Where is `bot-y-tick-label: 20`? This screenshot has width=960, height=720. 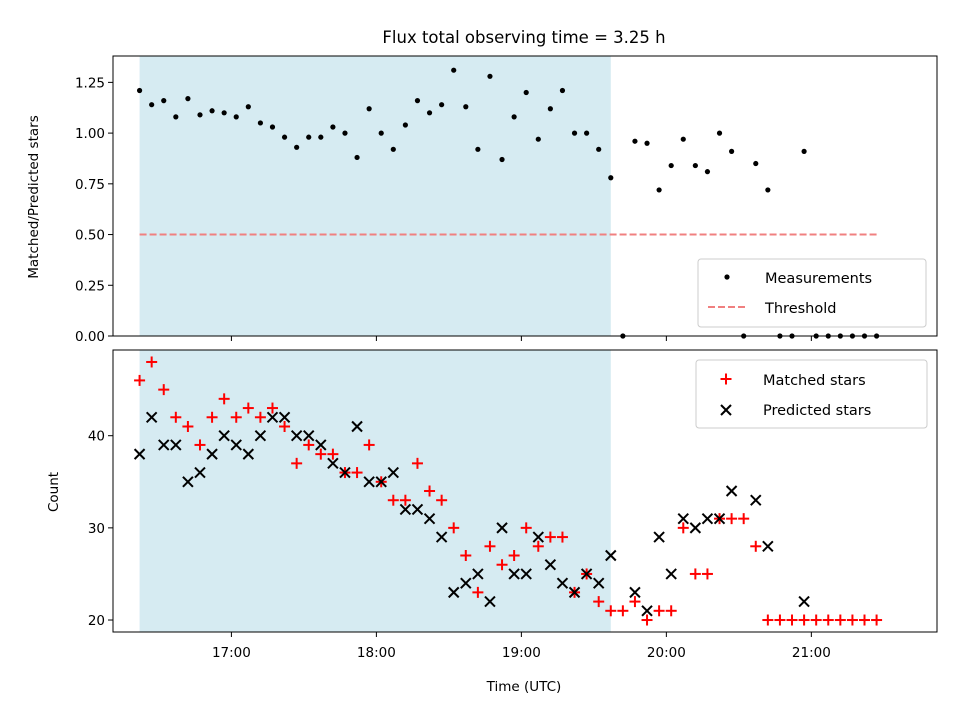
bot-y-tick-label: 20 is located at coordinates (96, 621).